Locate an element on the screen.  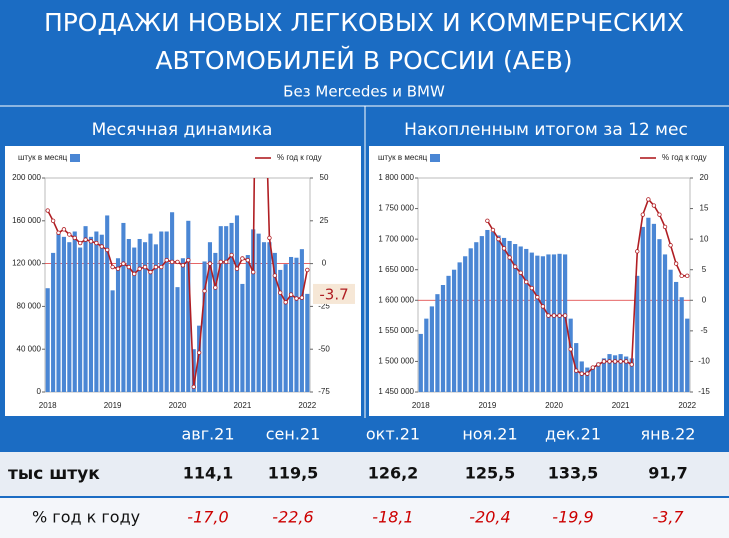
y-tick-label: 1 450 000 is located at coordinates (396, 391).